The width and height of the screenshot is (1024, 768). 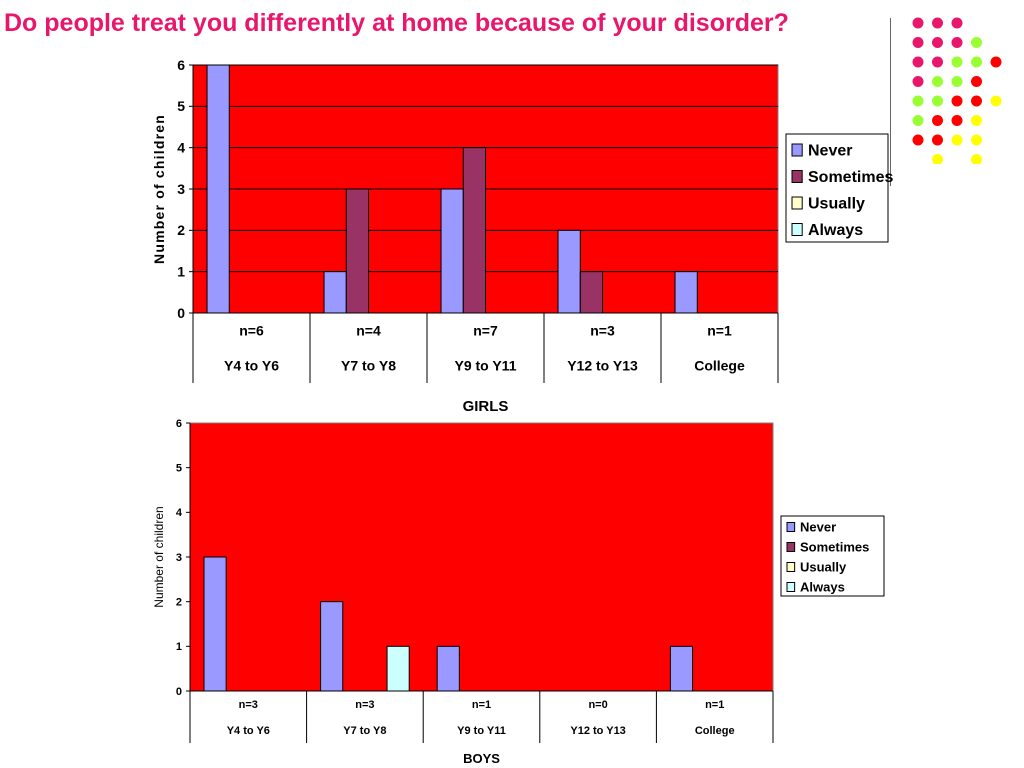 I want to click on divider-line, so click(x=890, y=102).